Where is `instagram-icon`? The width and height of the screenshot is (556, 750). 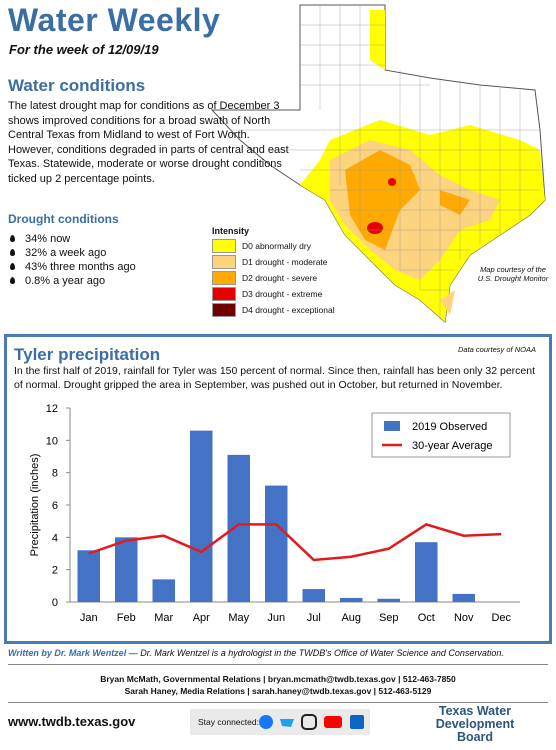
instagram-icon is located at coordinates (309, 722).